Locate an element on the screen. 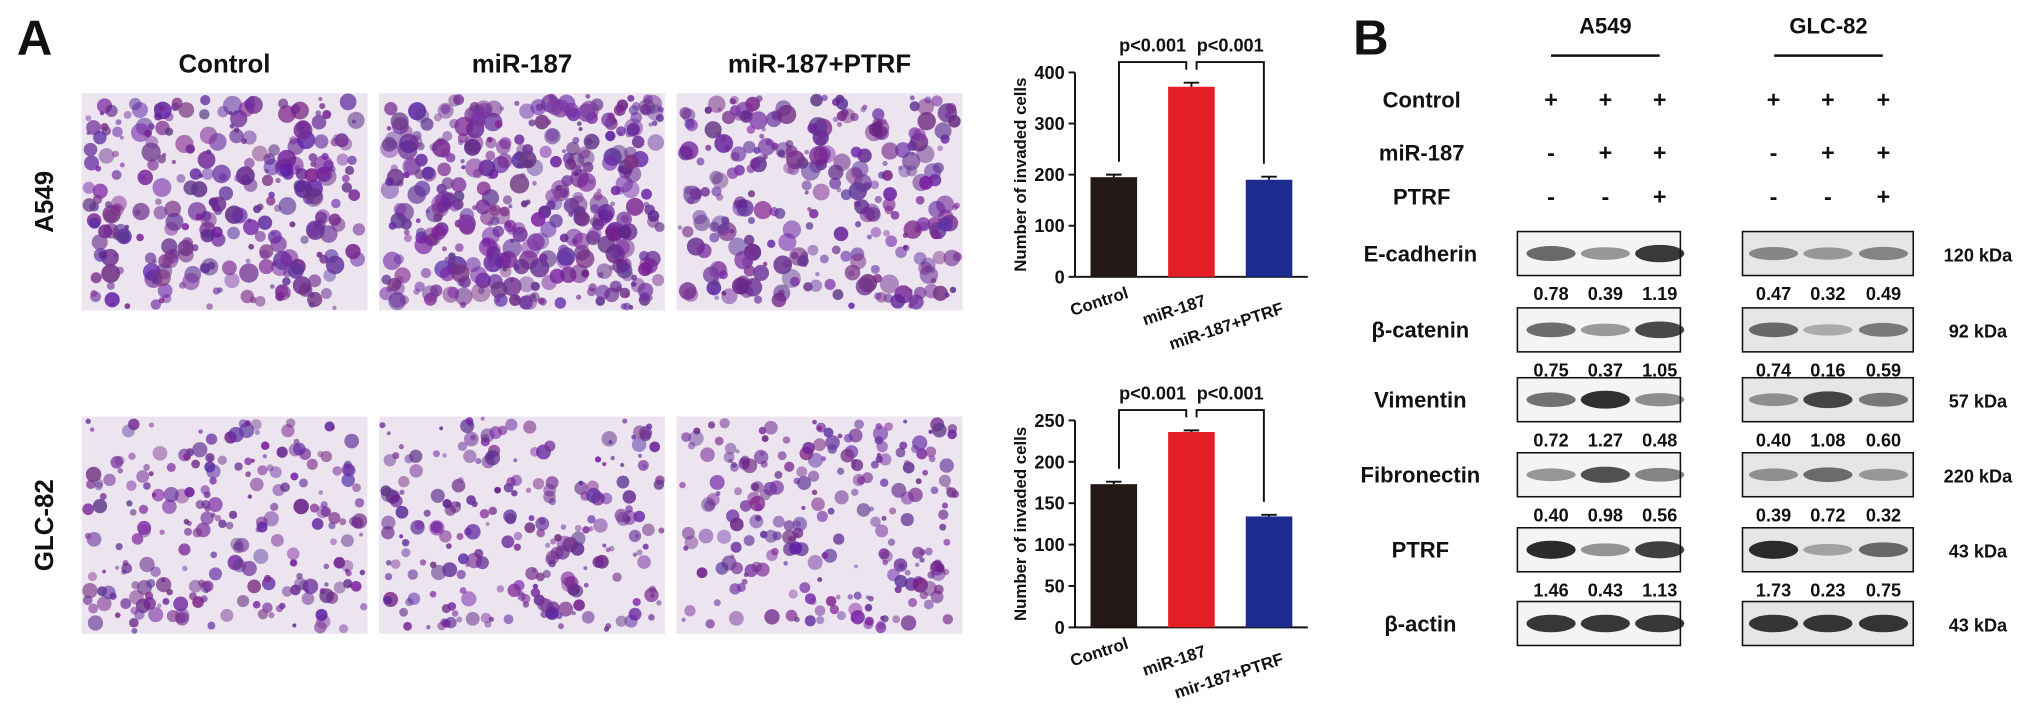 The image size is (2031, 705). molecular-weight: 92 kDa is located at coordinates (1978, 332).